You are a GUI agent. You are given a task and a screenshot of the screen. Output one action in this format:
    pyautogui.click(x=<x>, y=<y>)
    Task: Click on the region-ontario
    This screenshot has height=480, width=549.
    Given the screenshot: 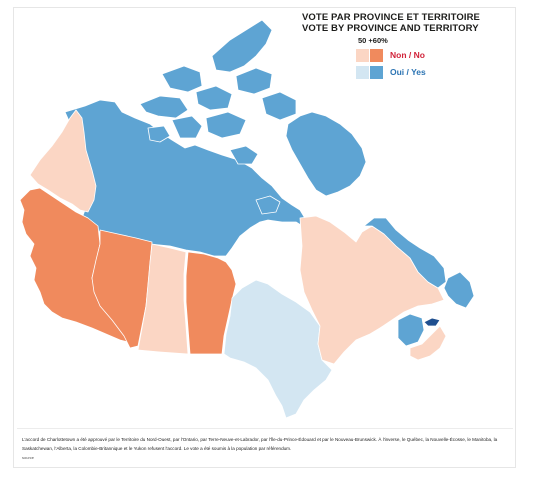 What is the action you would take?
    pyautogui.click(x=278, y=349)
    